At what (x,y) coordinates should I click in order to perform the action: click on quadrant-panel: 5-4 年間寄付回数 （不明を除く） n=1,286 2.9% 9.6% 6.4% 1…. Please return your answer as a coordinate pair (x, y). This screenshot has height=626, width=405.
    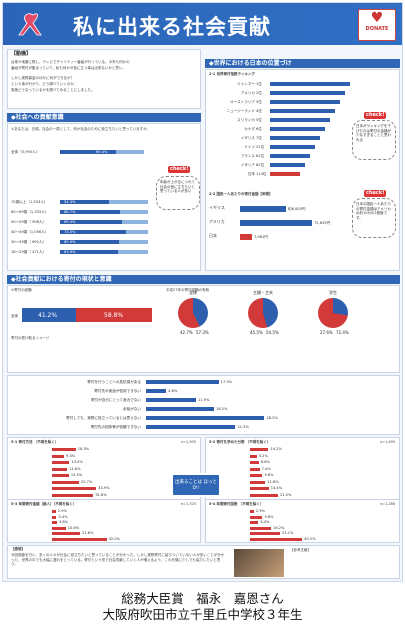
    Looking at the image, I should click on (302, 521).